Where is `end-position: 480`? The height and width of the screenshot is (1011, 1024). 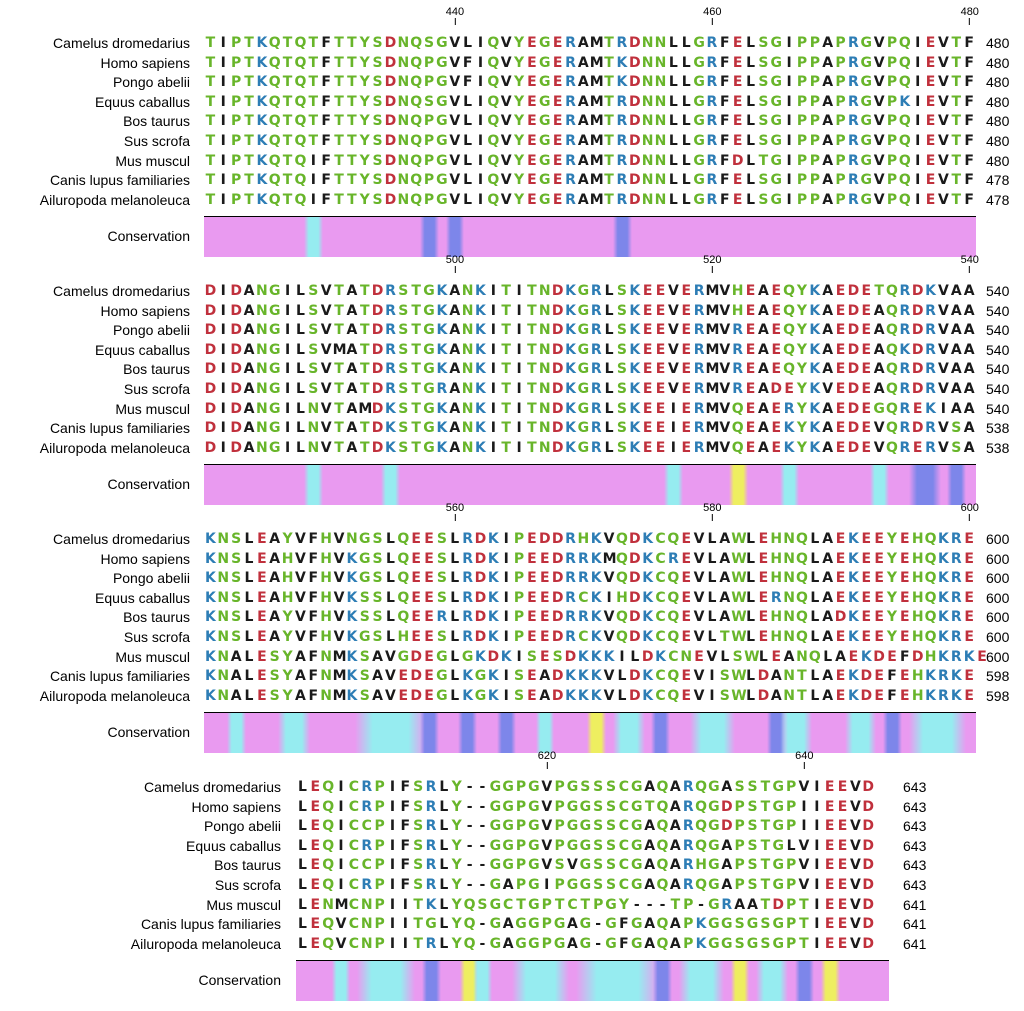
end-position: 480 is located at coordinates (998, 140).